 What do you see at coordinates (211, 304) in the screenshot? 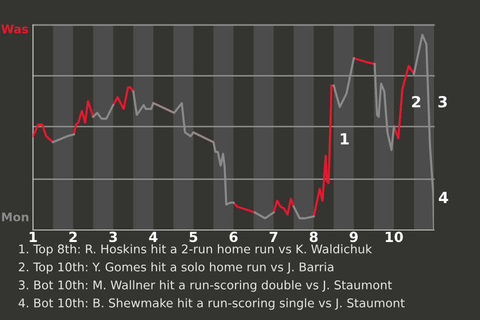
I see `text: 4. Bot 10th: B. Shewmake hit a run-scoring single vs J. Staumont` at bounding box center [211, 304].